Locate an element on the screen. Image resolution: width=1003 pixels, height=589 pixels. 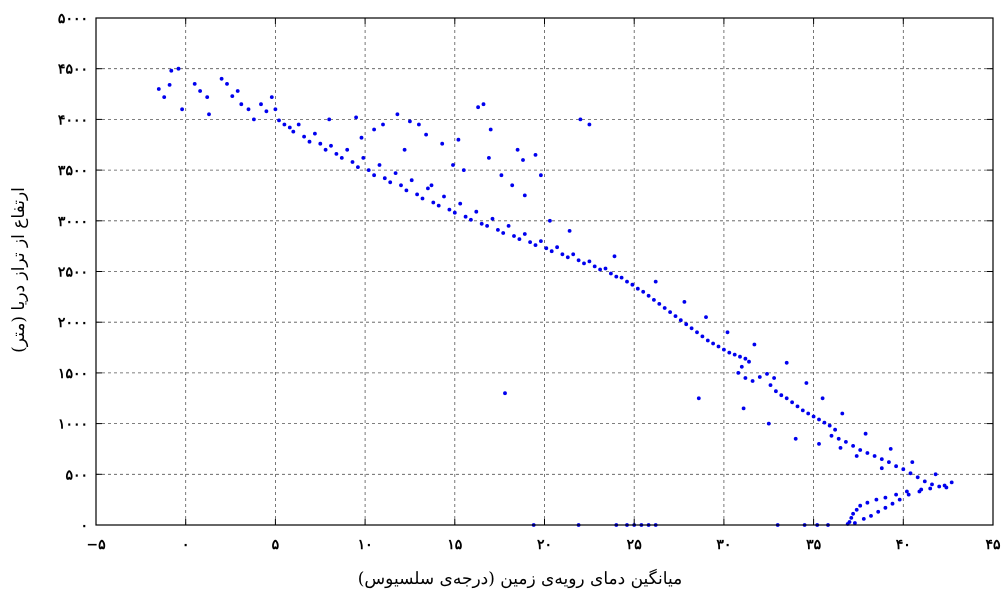
y-tick-label: ۵۰۰ is located at coordinates (76, 475).